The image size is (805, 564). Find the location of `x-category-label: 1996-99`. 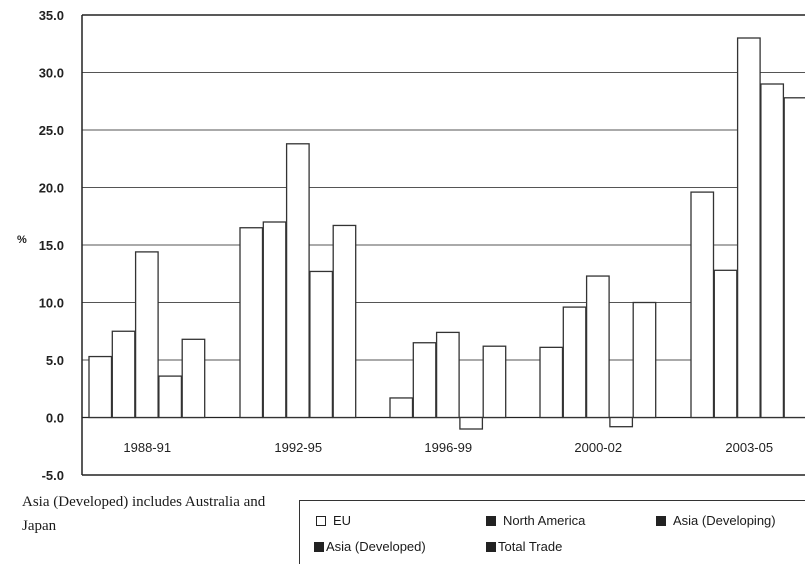

x-category-label: 1996-99 is located at coordinates (448, 447).